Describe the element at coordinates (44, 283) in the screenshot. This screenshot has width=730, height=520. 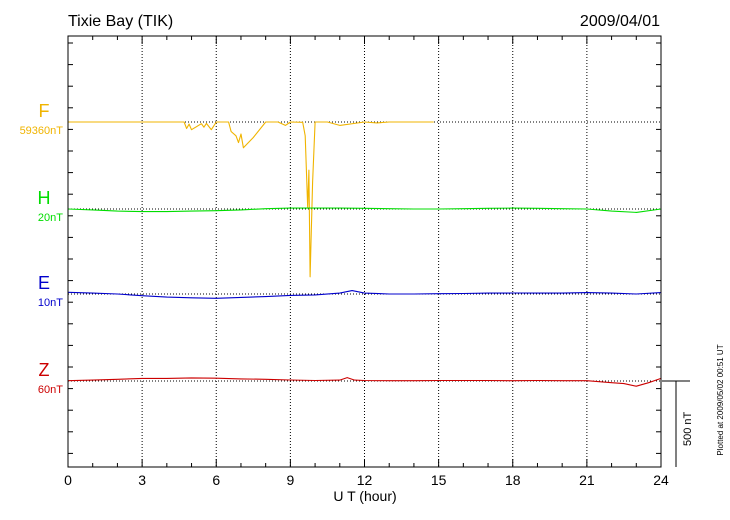
I see `series-label-E: E` at that location.